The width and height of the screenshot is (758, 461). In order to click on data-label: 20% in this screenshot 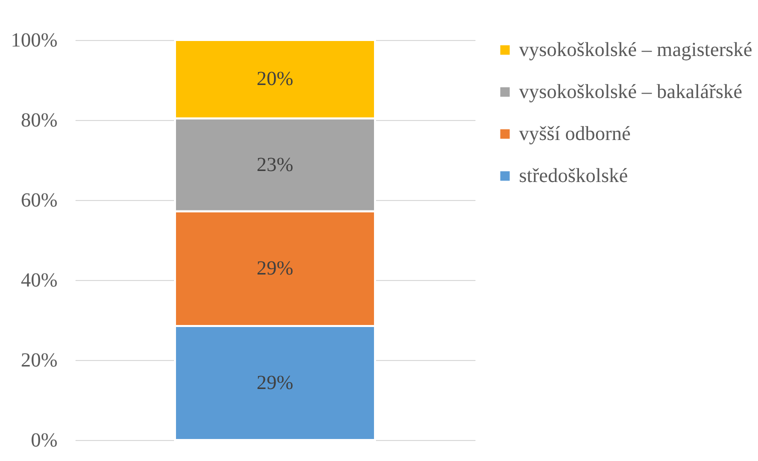, I will do `click(275, 79)`.